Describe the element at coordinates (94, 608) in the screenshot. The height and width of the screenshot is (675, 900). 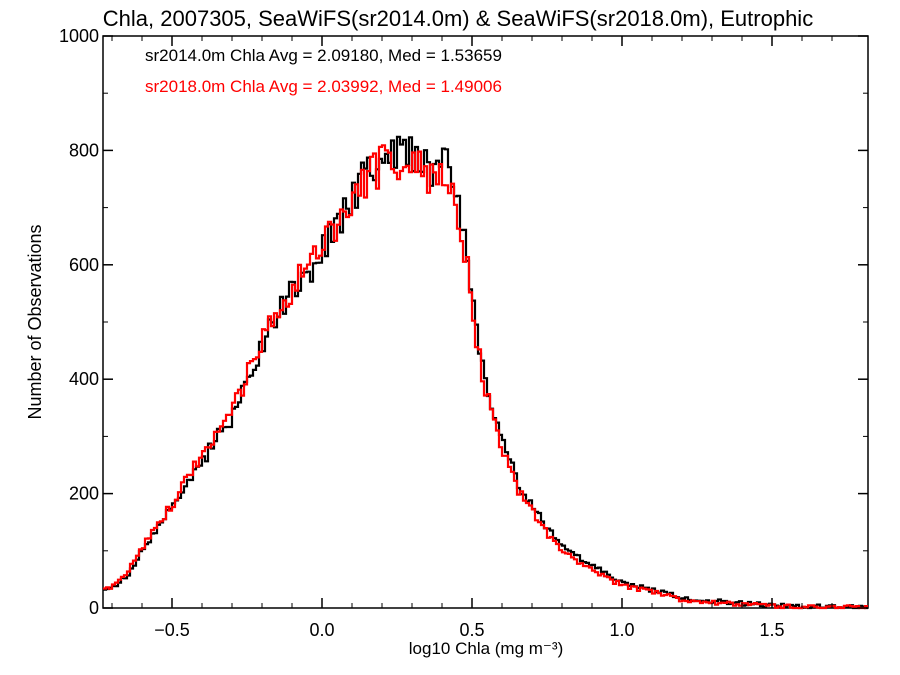
I see `y-tick-label: 0` at that location.